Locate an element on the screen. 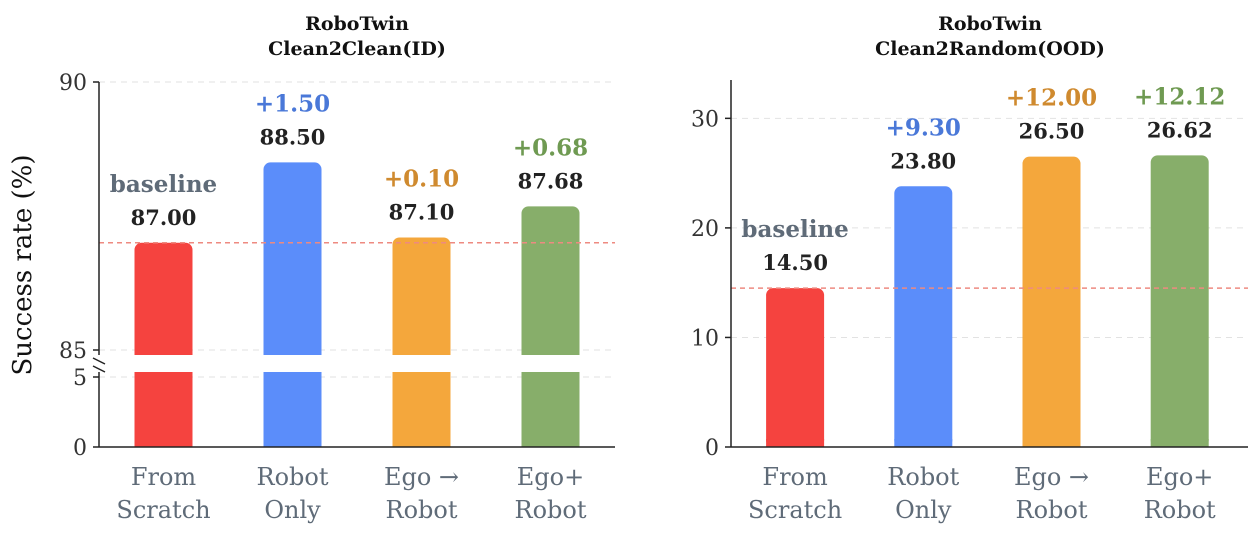 This screenshot has width=1257, height=557. y-axis-label: Success rate (%) is located at coordinates (23, 264).